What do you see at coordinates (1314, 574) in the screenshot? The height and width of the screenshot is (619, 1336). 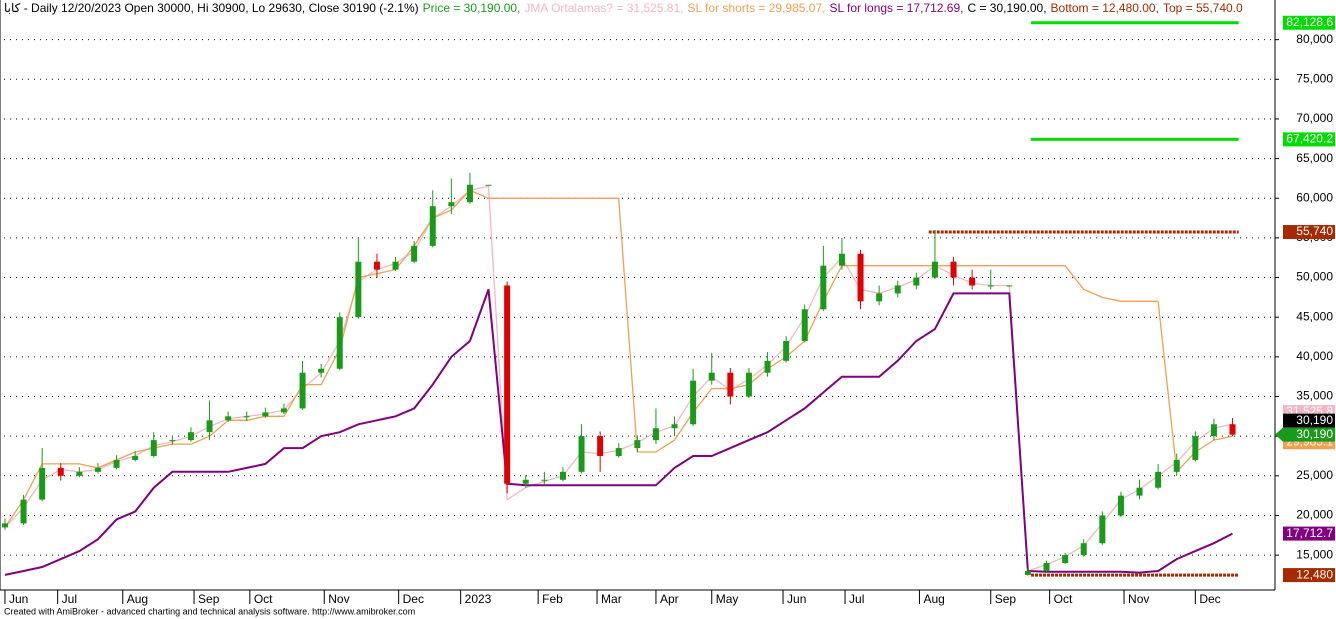 I see `badge-label: 12,480` at bounding box center [1314, 574].